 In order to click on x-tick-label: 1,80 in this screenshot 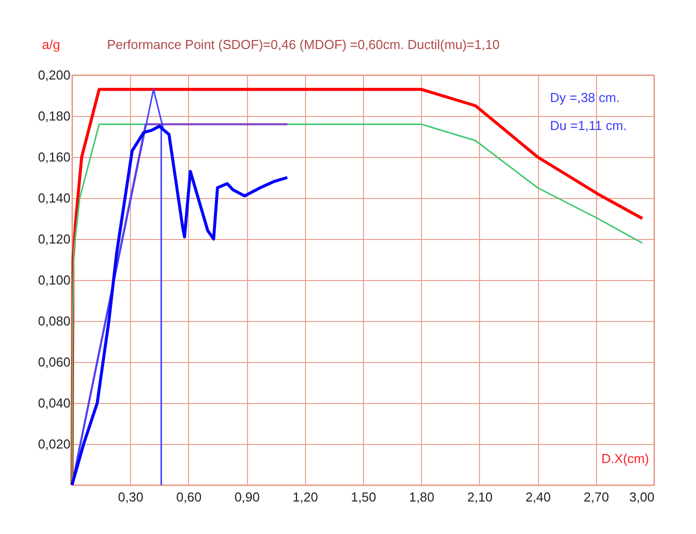, I will do `click(421, 497)`.